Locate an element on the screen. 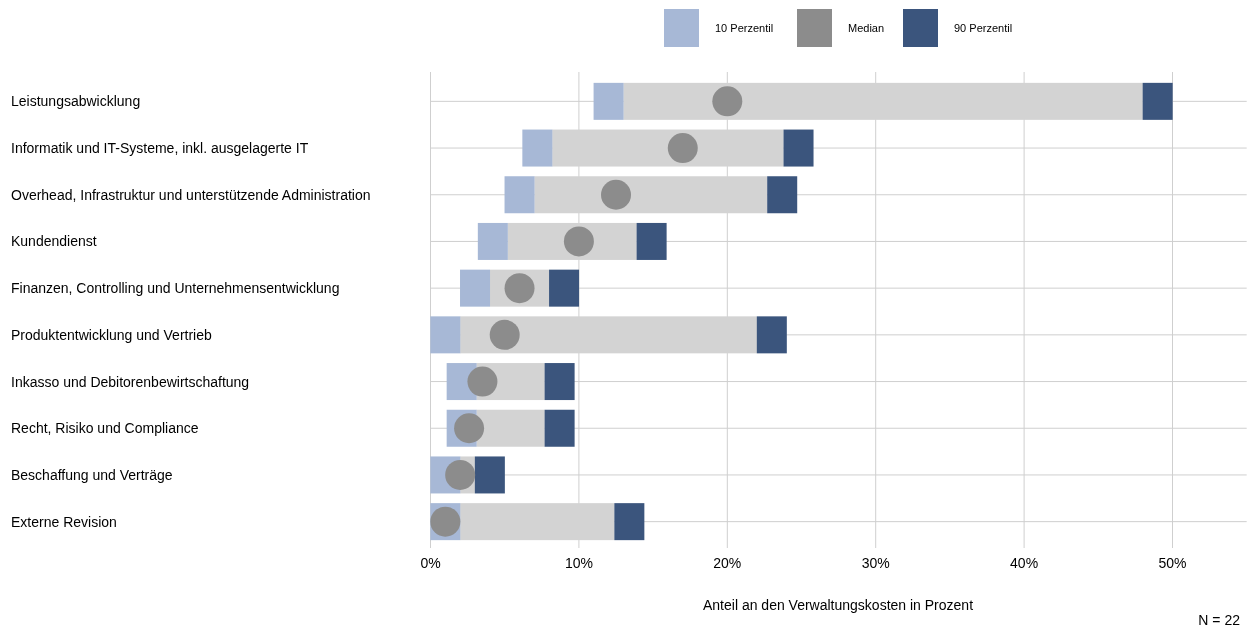  y-tick-label: Finanzen, Controlling und Unternehmensentwicklung is located at coordinates (175, 288).